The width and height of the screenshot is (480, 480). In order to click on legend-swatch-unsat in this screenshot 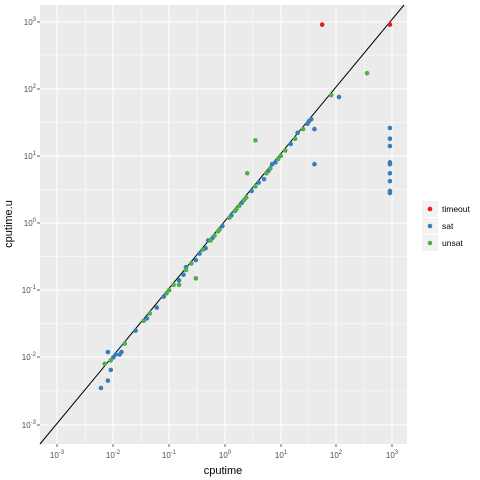, I will do `click(430, 243)`.